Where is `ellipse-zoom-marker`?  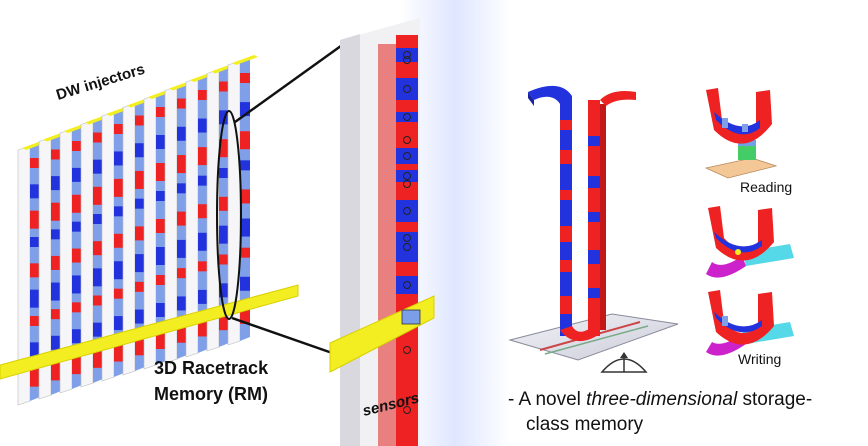 ellipse-zoom-marker is located at coordinates (229, 215).